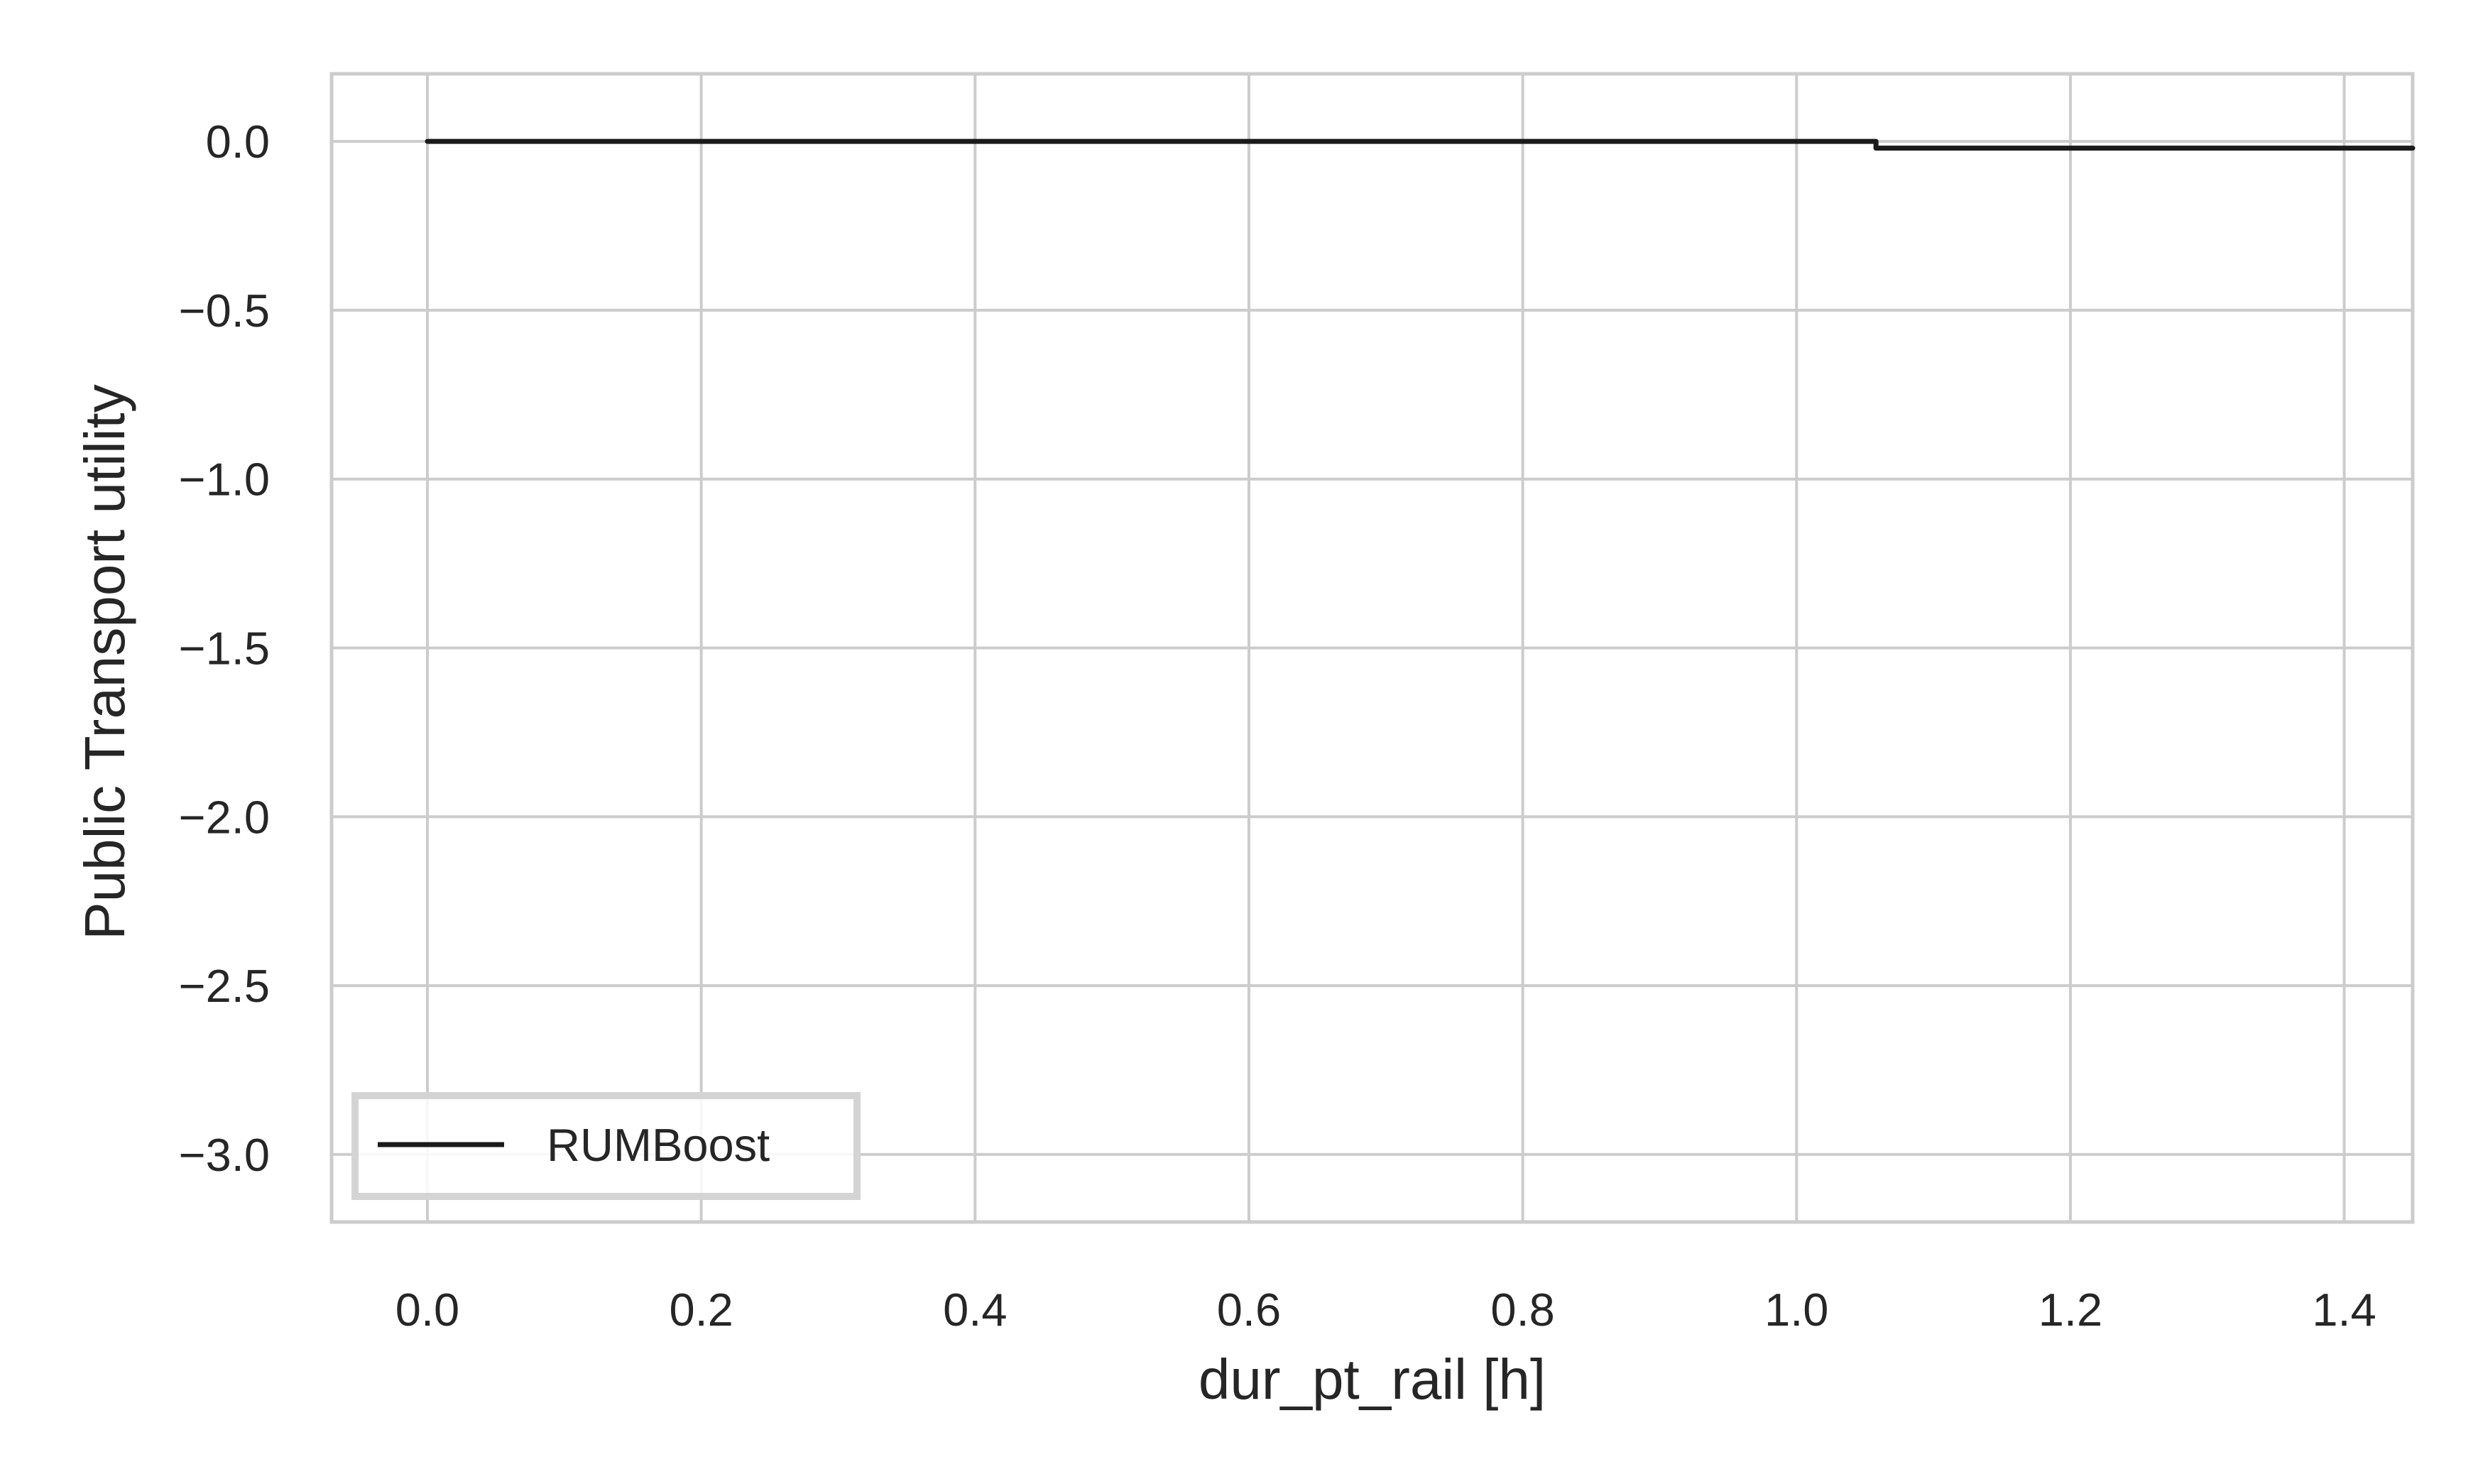 This screenshot has width=2478, height=1484. I want to click on x-tick-label-5: 1.0, so click(1796, 1310).